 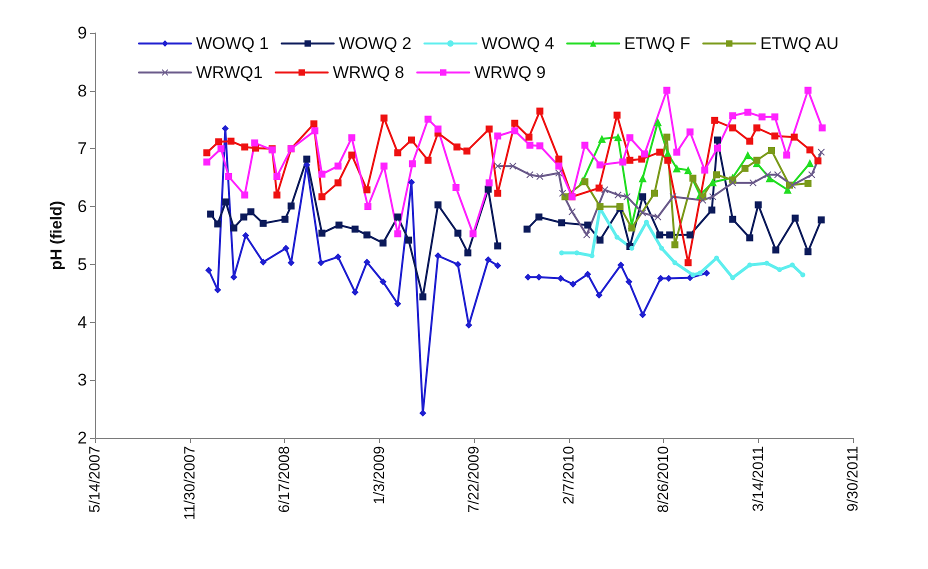 I want to click on y-tick-label: 7, so click(x=82, y=148).